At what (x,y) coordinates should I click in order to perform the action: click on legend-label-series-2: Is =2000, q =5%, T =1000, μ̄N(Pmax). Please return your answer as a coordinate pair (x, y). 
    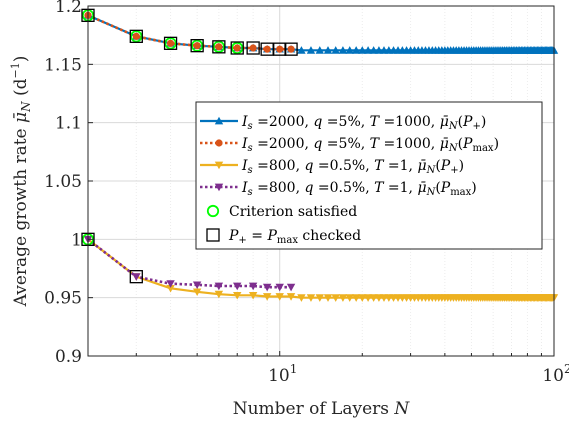
    Looking at the image, I should click on (370, 145).